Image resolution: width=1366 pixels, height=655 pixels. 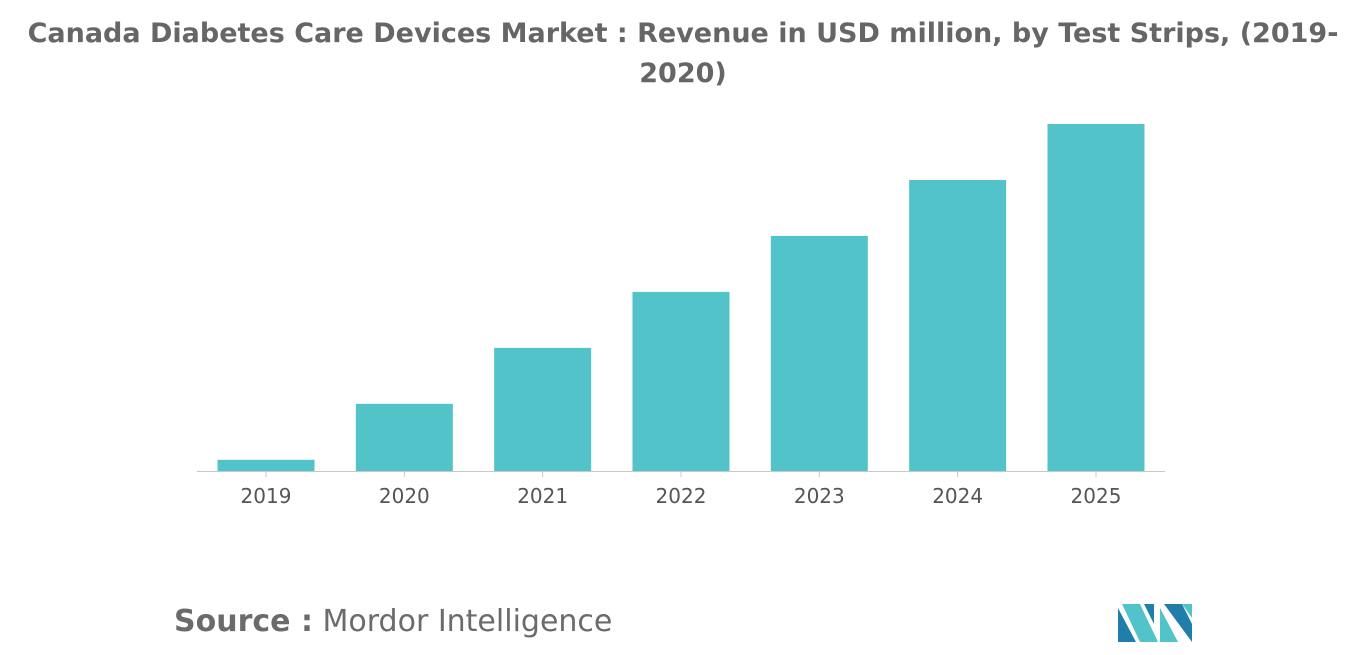 What do you see at coordinates (543, 409) in the screenshot?
I see `bar-2021` at bounding box center [543, 409].